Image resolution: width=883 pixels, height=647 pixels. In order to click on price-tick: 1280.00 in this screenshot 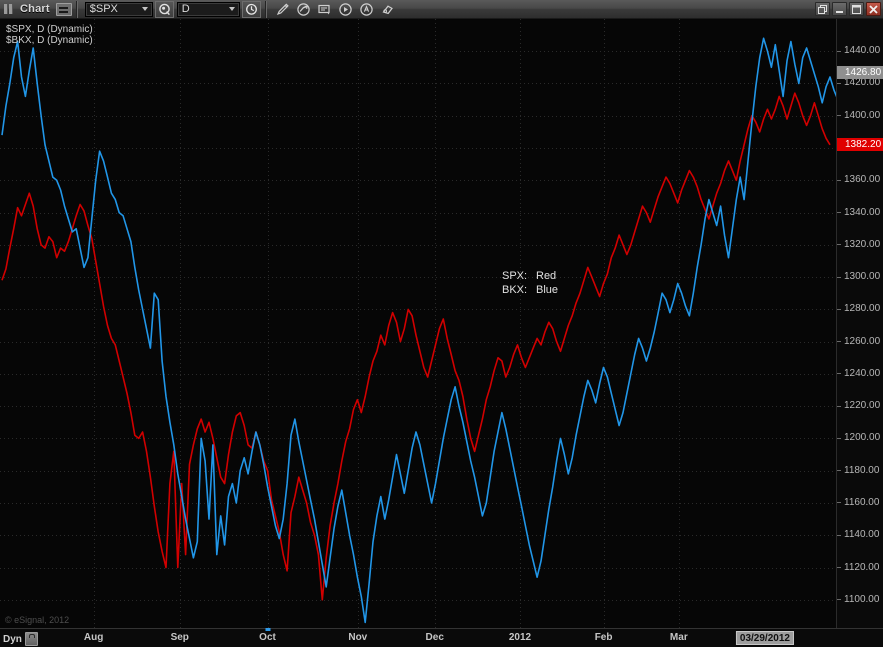, I will do `click(860, 308)`.